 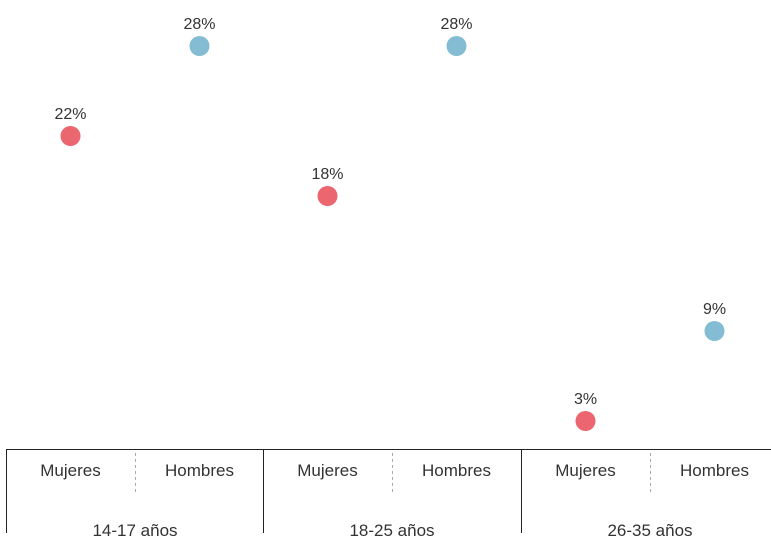 What do you see at coordinates (714, 309) in the screenshot?
I see `data-label: 9%` at bounding box center [714, 309].